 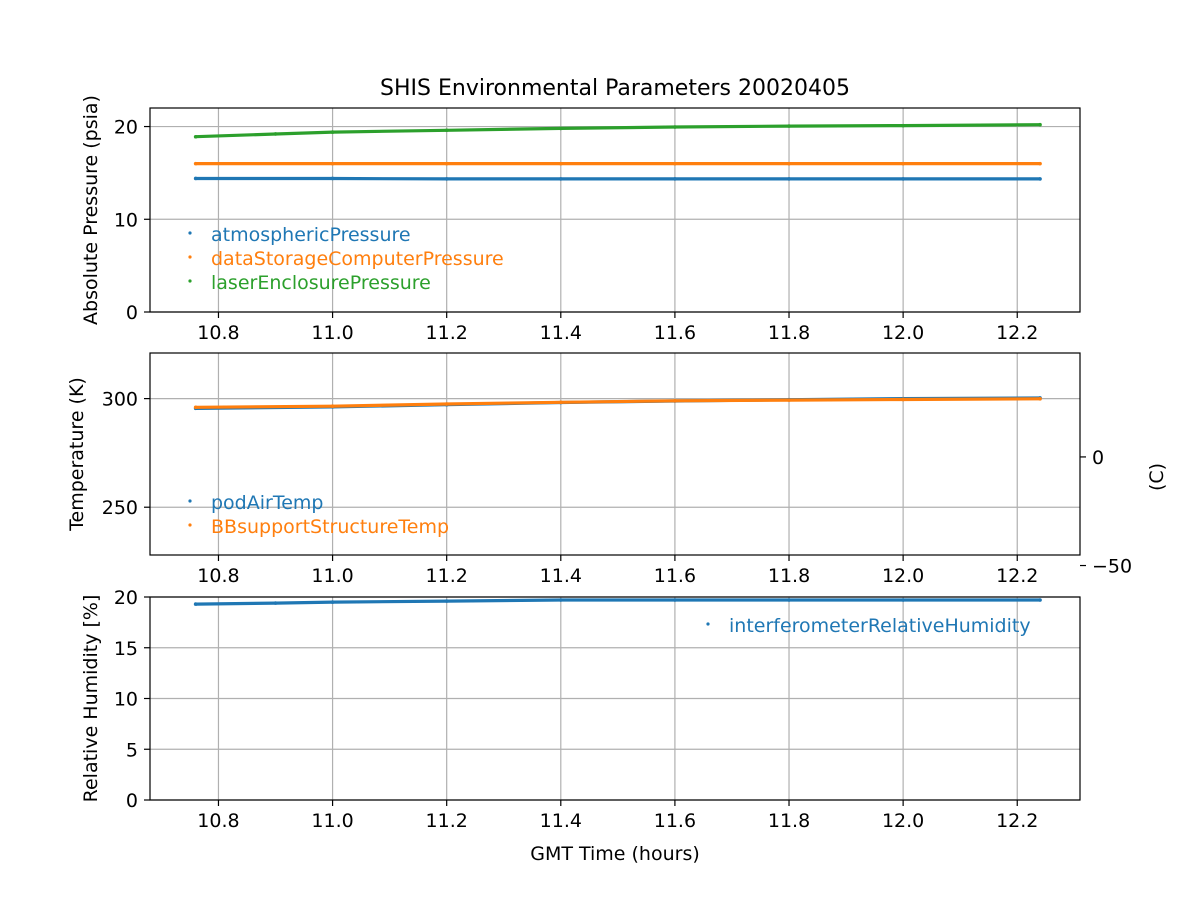 What do you see at coordinates (120, 400) in the screenshot?
I see `y-tick-label: 300` at bounding box center [120, 400].